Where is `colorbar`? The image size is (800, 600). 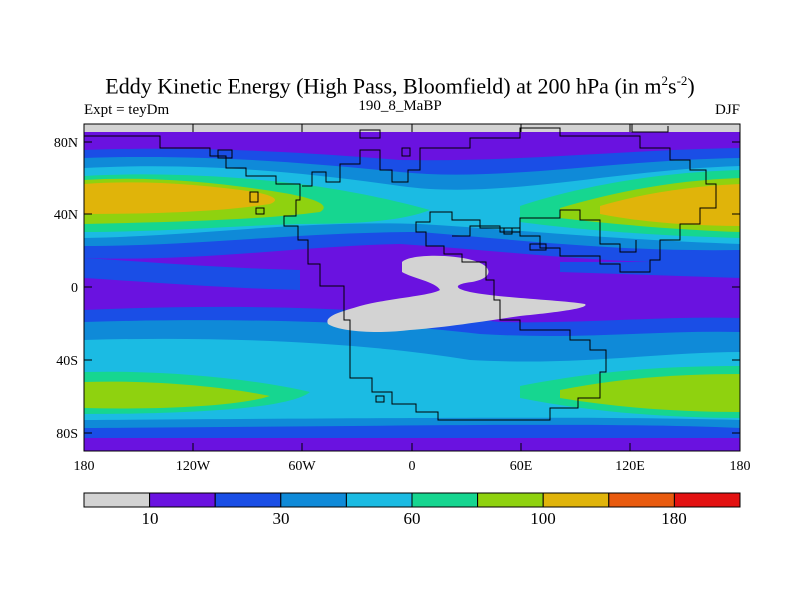
colorbar is located at coordinates (412, 500).